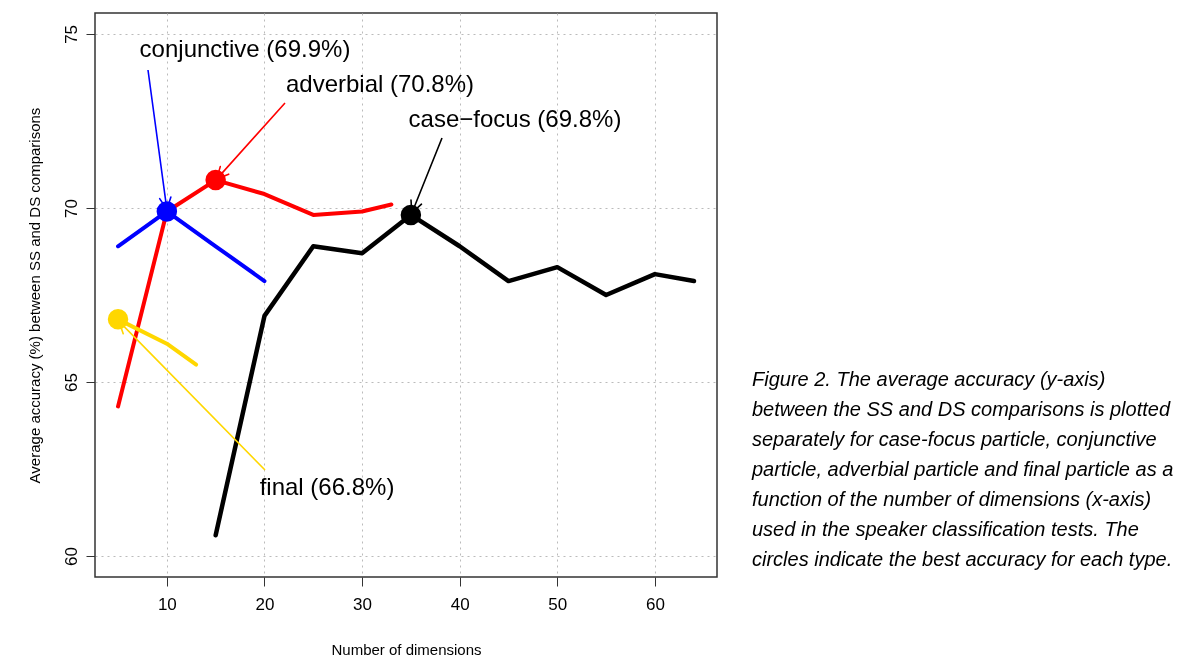  What do you see at coordinates (327, 486) in the screenshot?
I see `annotation: final (66.8%)` at bounding box center [327, 486].